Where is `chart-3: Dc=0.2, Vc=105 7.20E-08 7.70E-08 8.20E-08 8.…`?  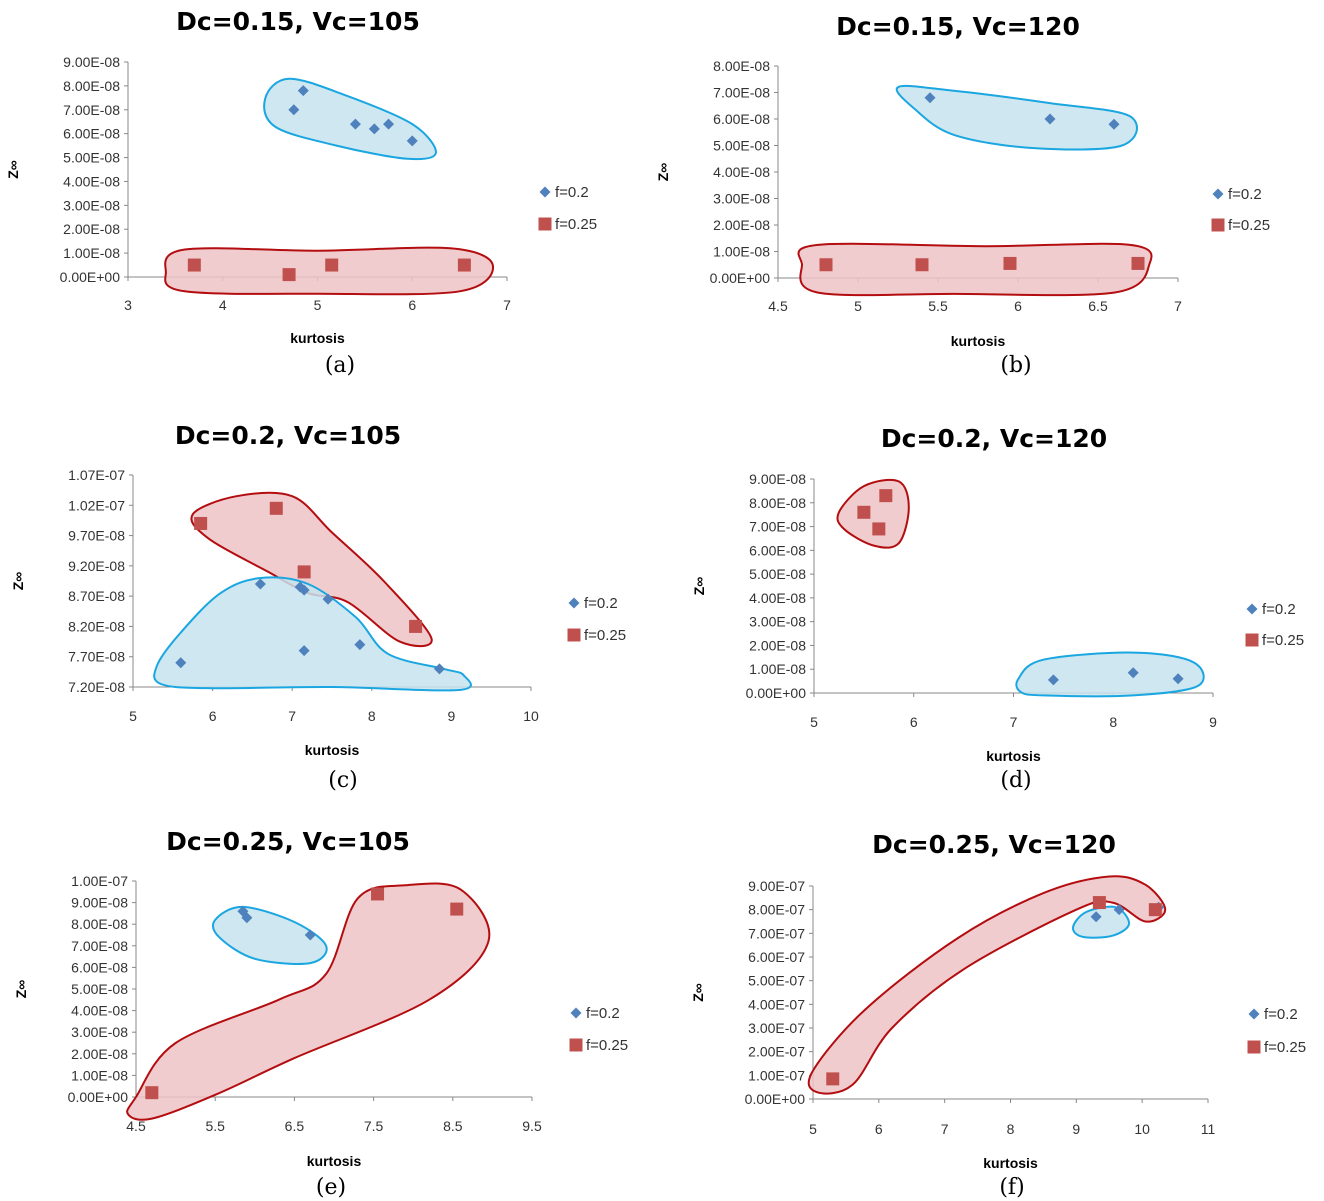 chart-3: Dc=0.2, Vc=105 7.20E-08 7.70E-08 8.20E-08 8.… is located at coordinates (318, 607).